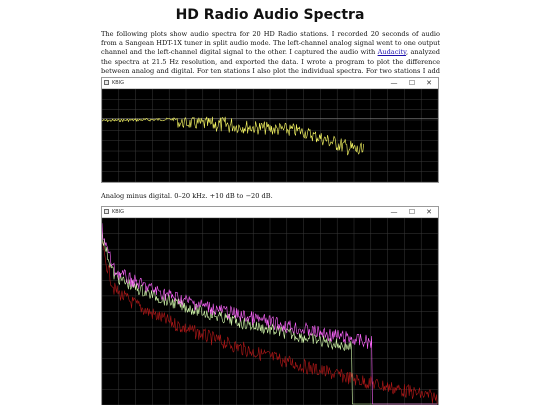  I want to click on difference-trace, so click(233, 136).